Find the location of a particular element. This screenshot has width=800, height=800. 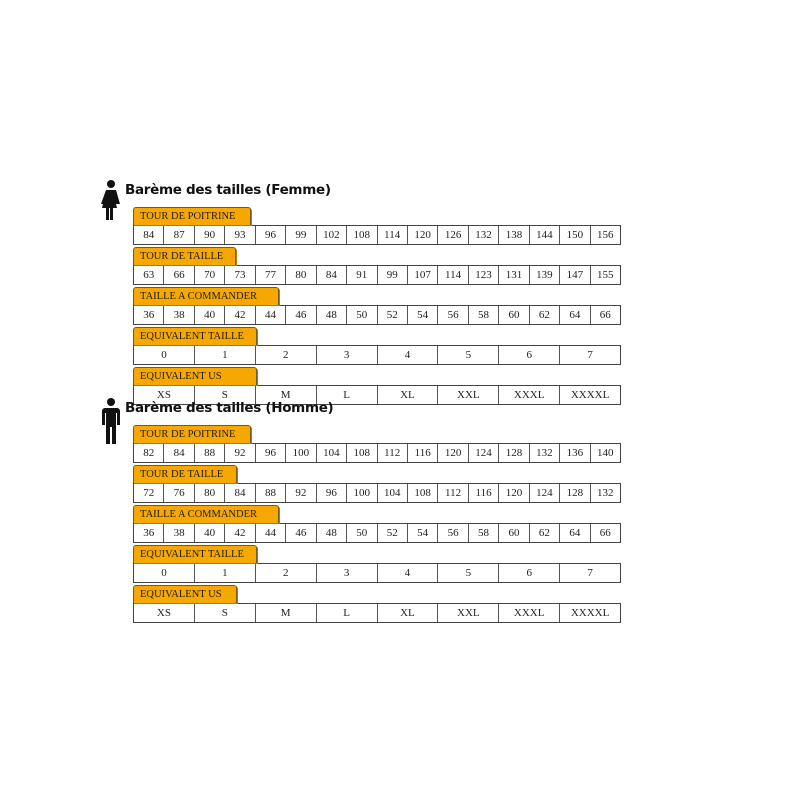

table-cell: 60 is located at coordinates (514, 315).